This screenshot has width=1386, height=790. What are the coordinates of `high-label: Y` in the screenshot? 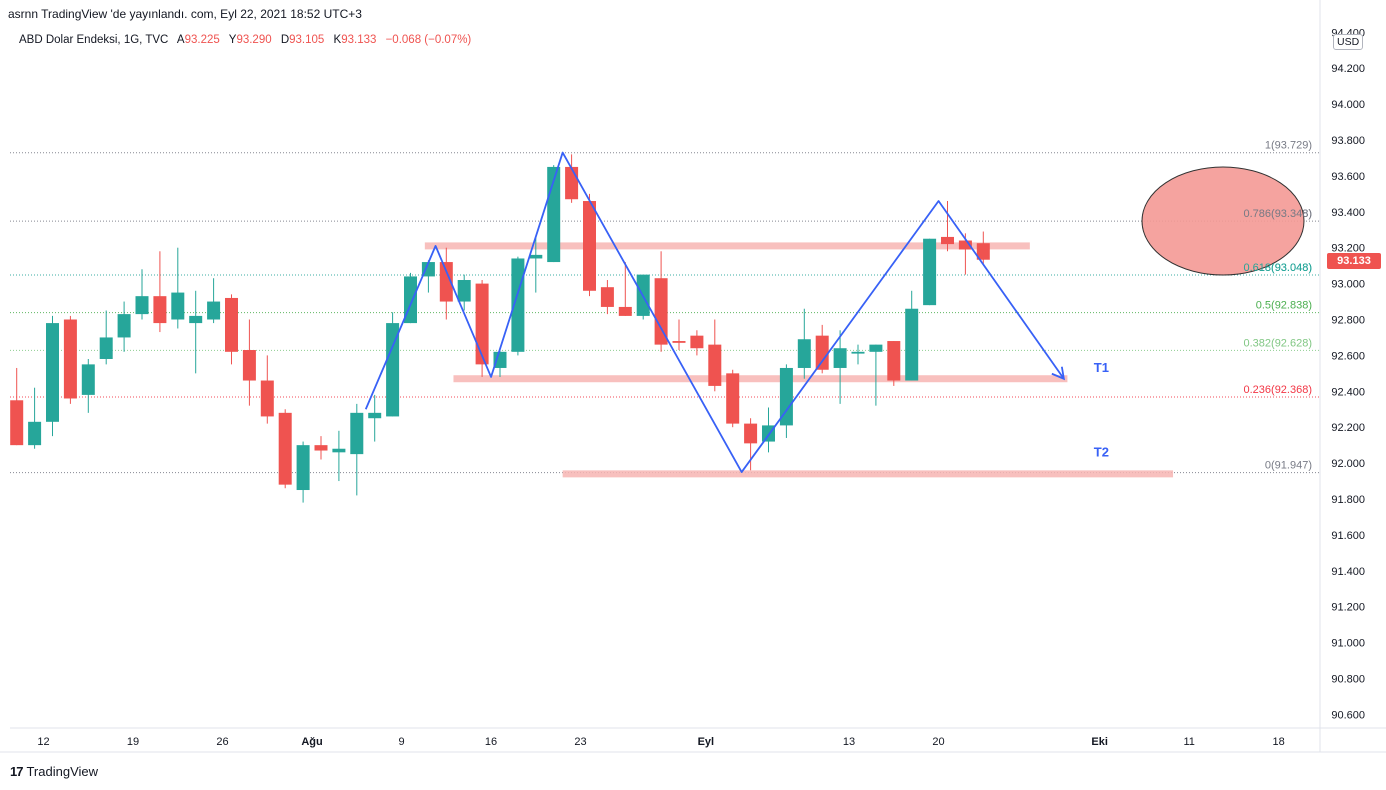 It's located at (232, 40).